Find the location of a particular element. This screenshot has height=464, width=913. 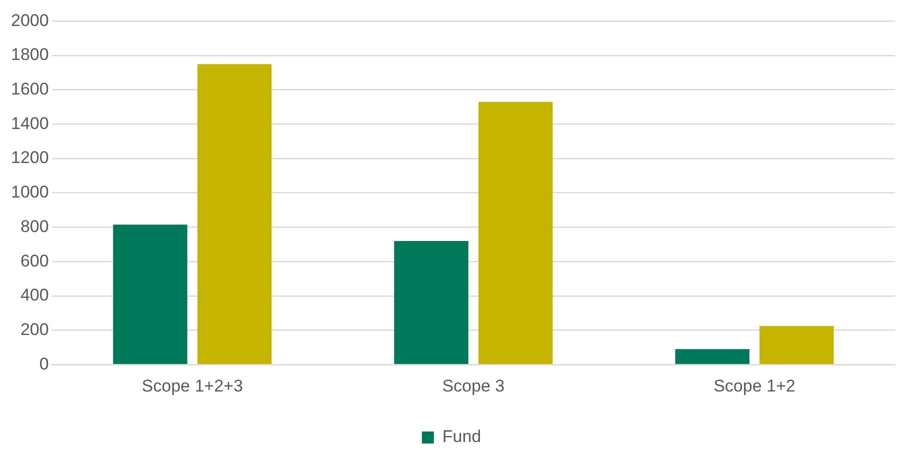

y-tick-label: 1400 is located at coordinates (29, 123).